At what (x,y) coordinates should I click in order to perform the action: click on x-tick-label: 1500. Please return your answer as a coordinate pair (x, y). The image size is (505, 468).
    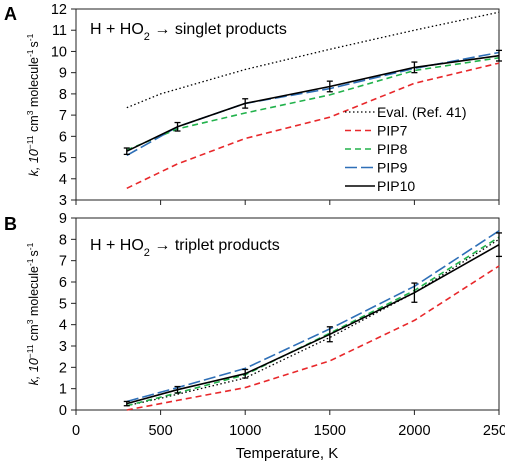
    Looking at the image, I should click on (330, 431).